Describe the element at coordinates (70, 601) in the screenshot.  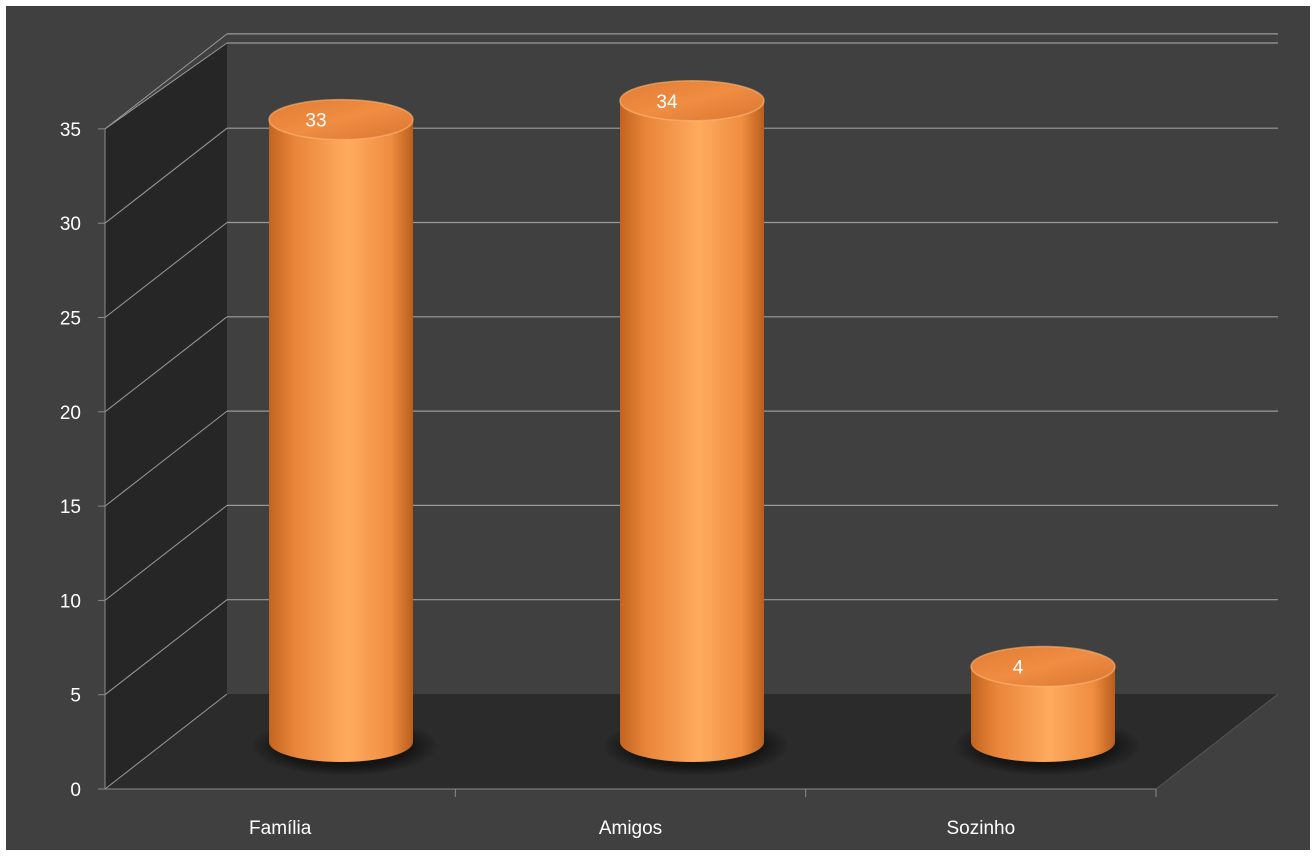
I see `y-tick-label: 10` at that location.